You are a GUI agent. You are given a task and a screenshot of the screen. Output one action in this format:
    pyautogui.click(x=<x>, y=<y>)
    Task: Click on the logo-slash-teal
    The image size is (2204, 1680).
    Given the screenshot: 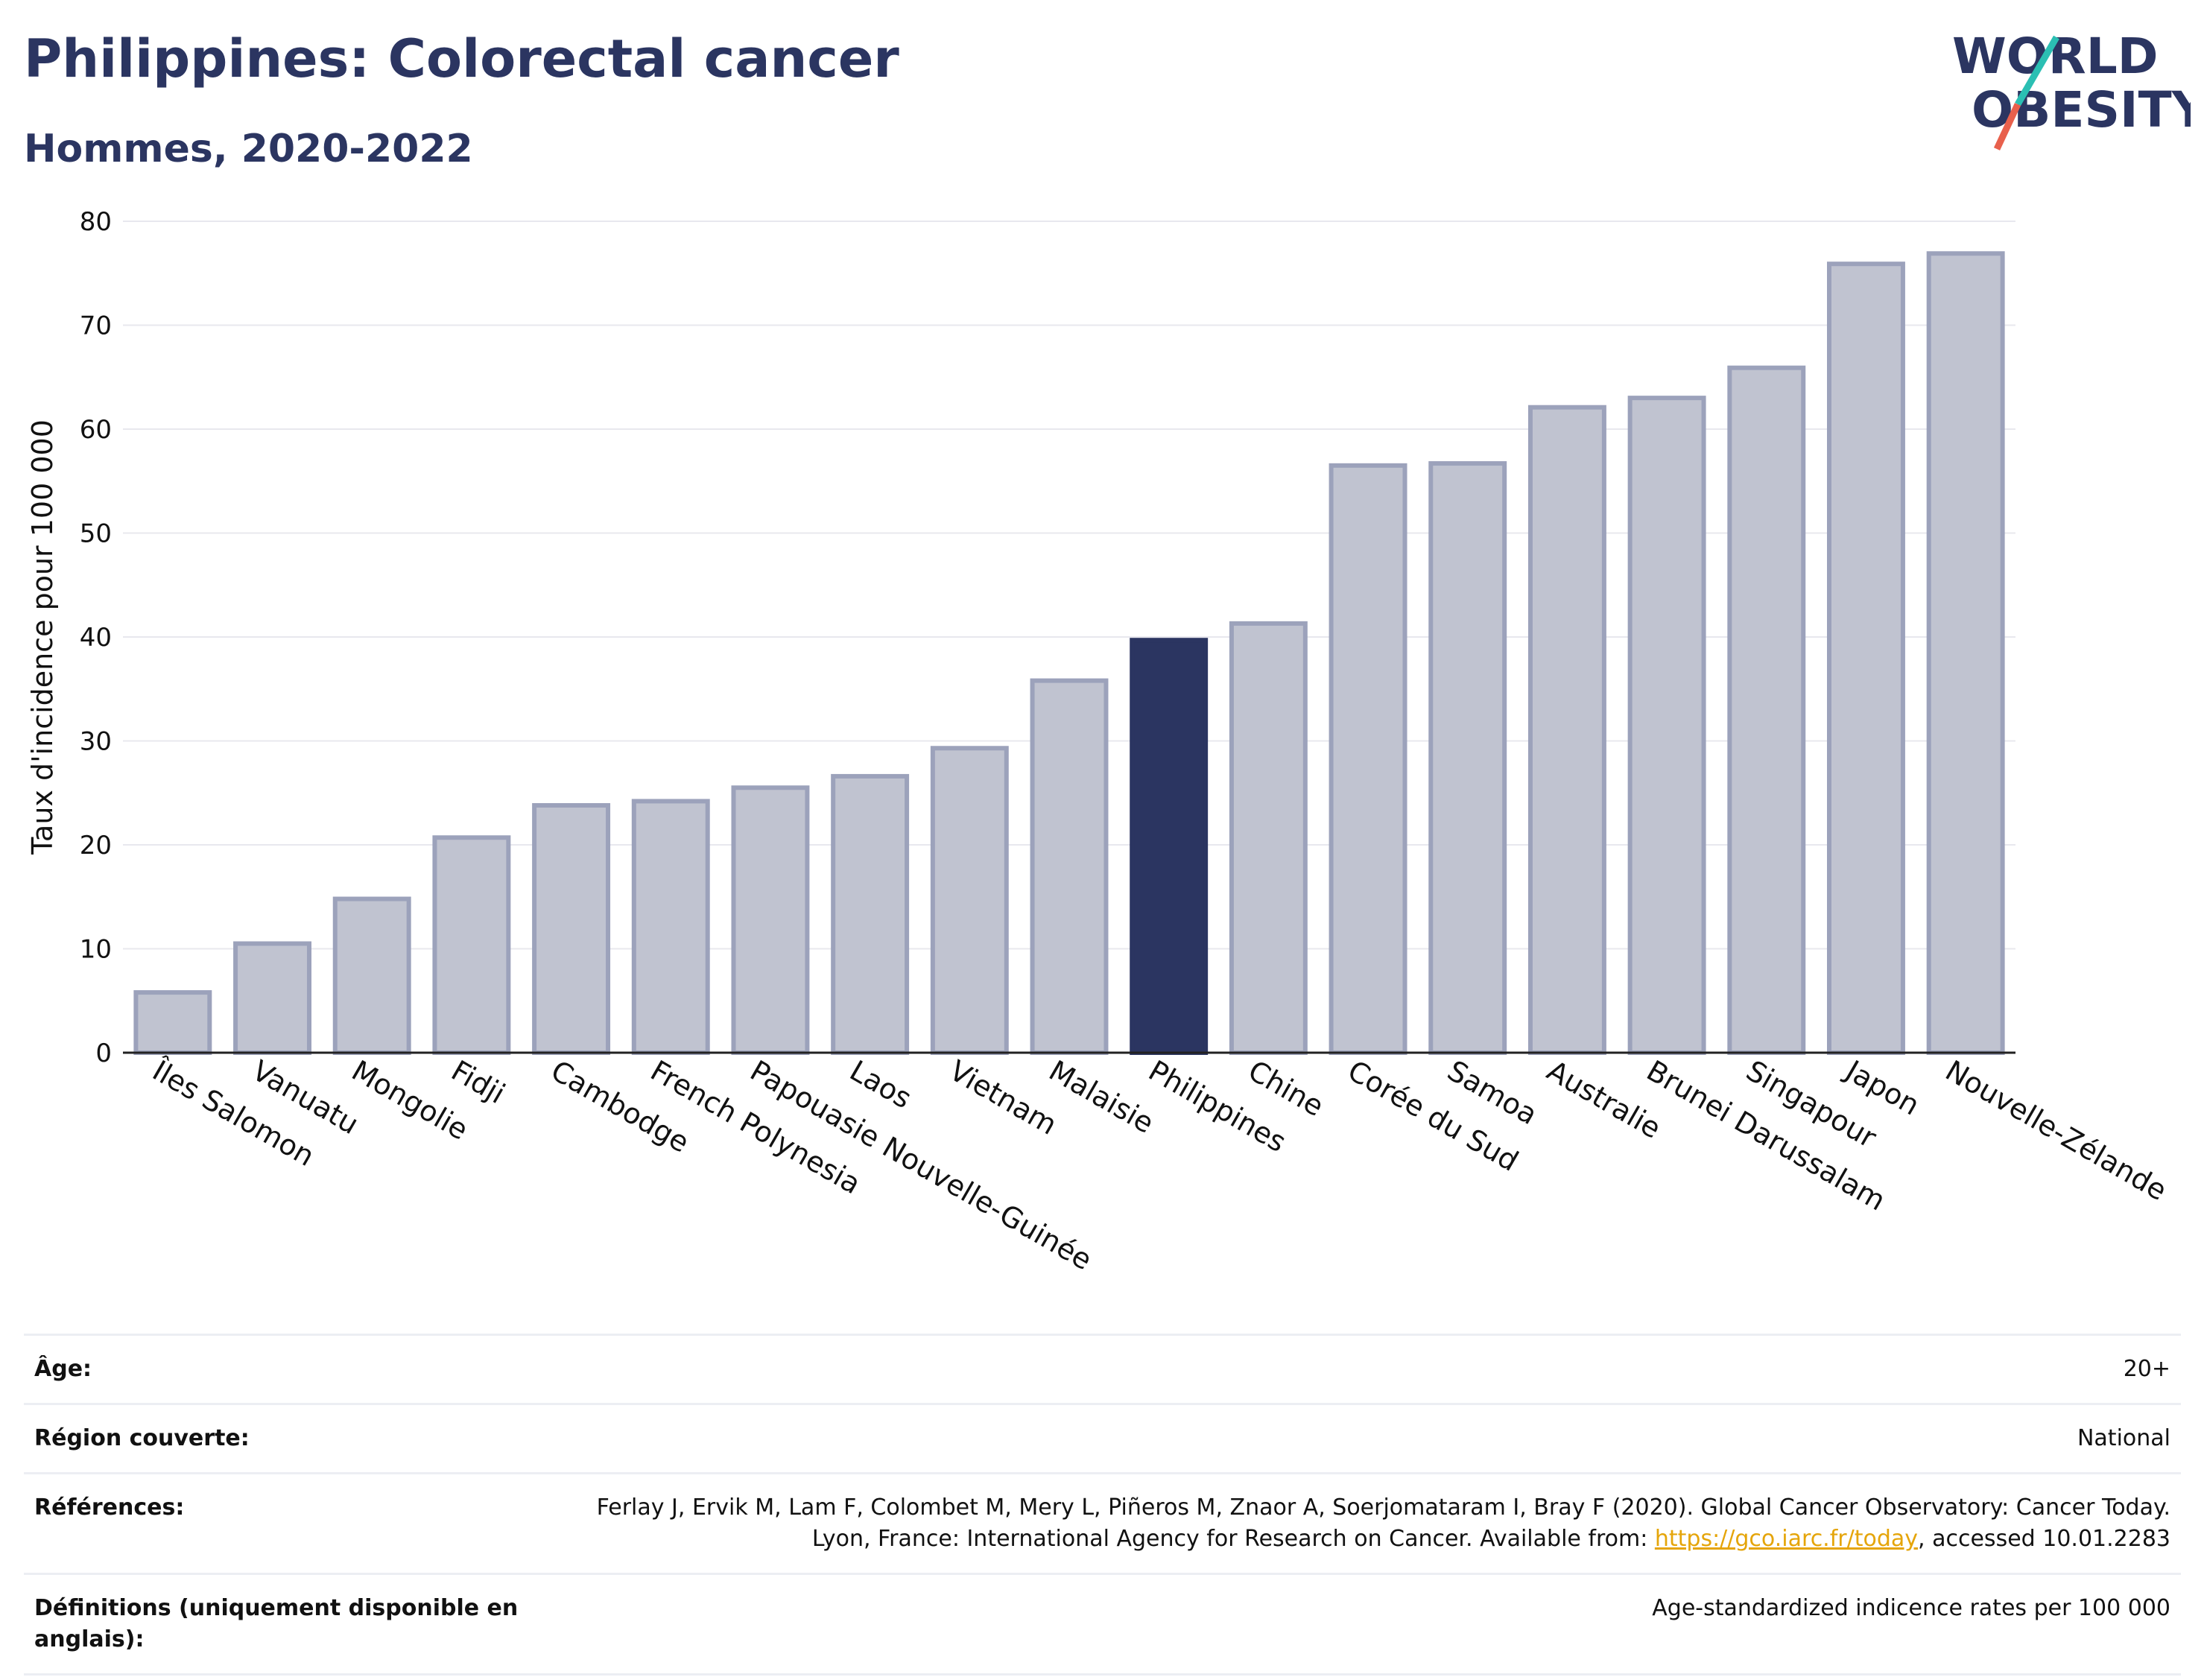 What is the action you would take?
    pyautogui.click(x=2037, y=71)
    